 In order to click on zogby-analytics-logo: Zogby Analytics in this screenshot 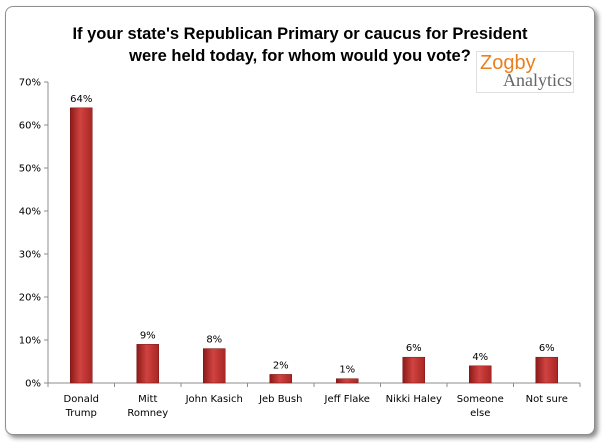, I will do `click(525, 72)`.